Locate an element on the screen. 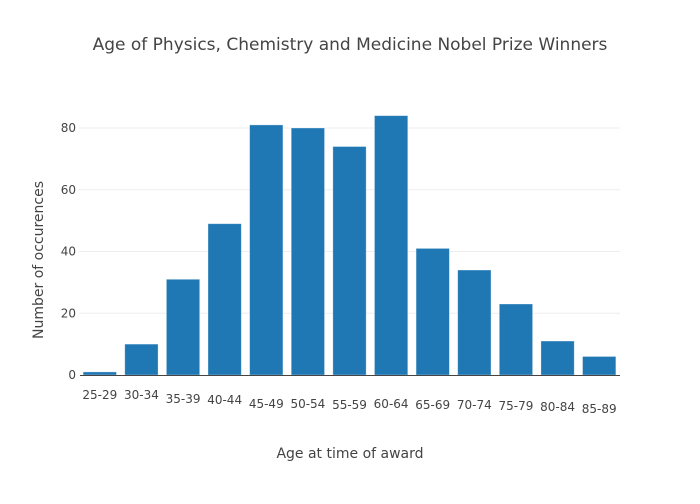  x-tick-label: 70-74 is located at coordinates (474, 405).